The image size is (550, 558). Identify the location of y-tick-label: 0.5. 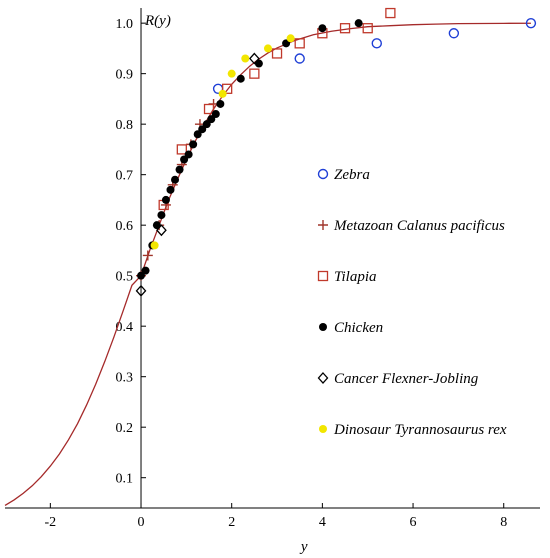
(125, 277).